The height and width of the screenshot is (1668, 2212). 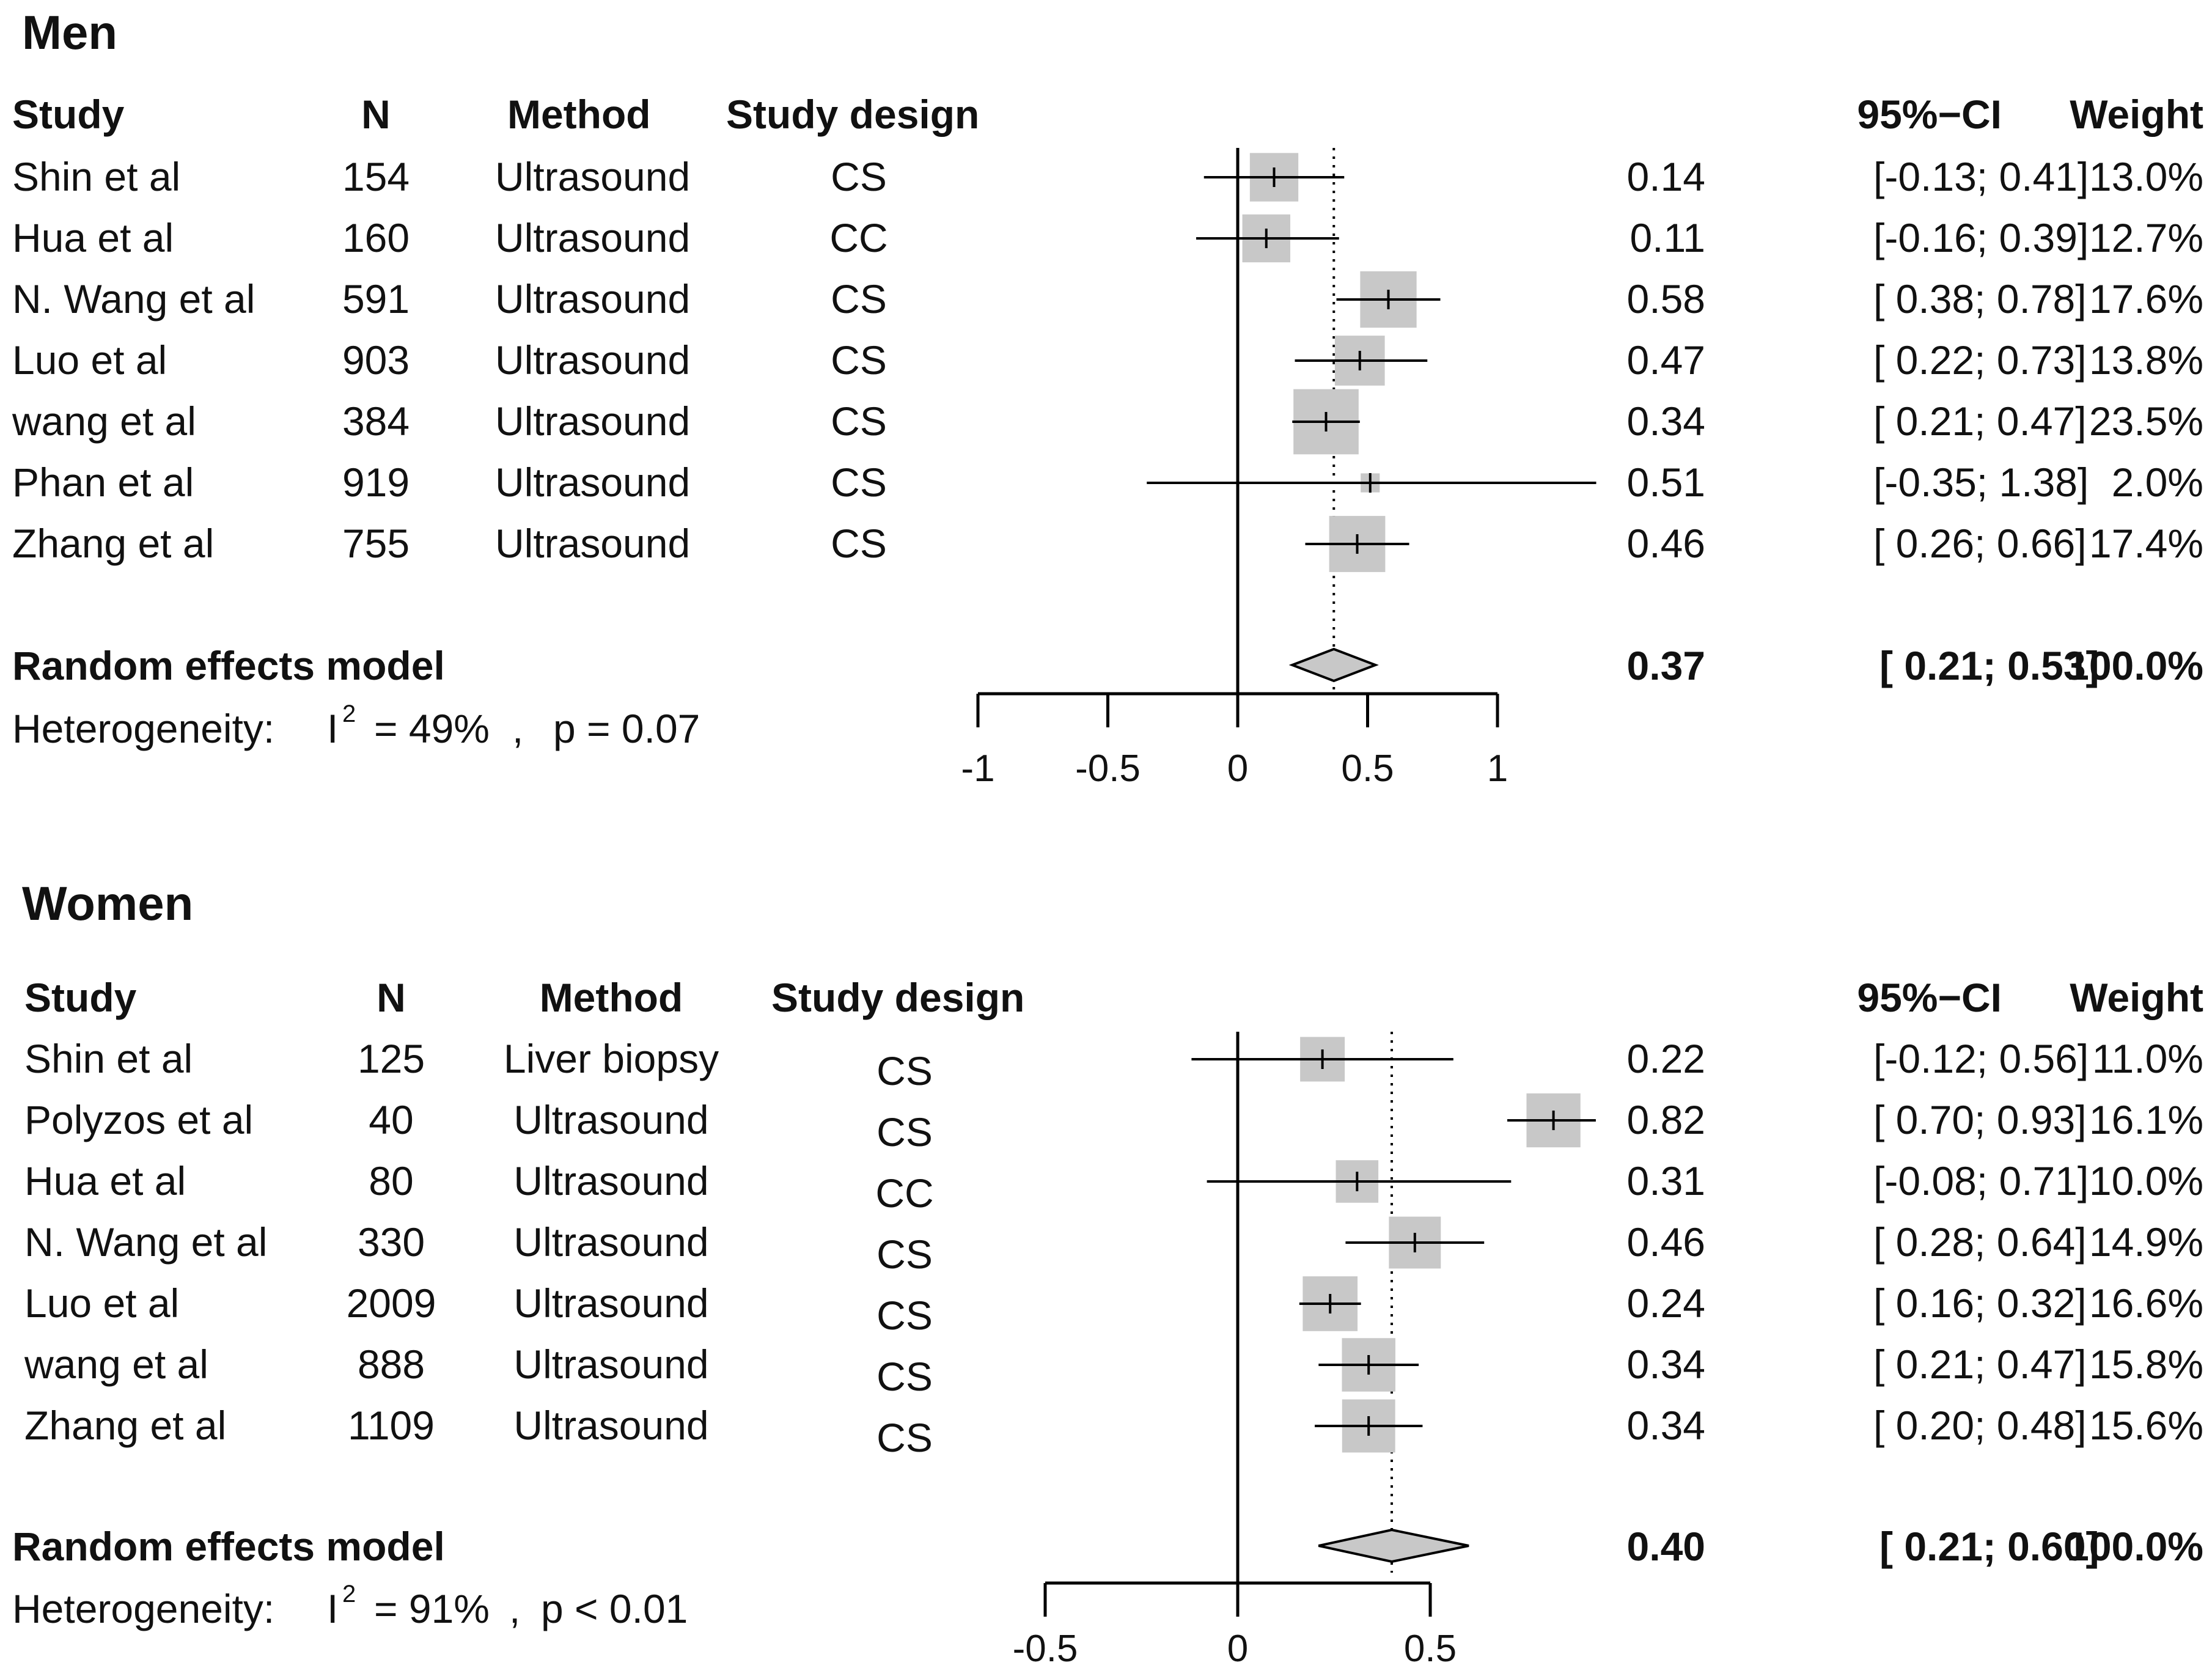 What do you see at coordinates (1980, 421) in the screenshot?
I see `study-ci: [ 0.21; 0.47]` at bounding box center [1980, 421].